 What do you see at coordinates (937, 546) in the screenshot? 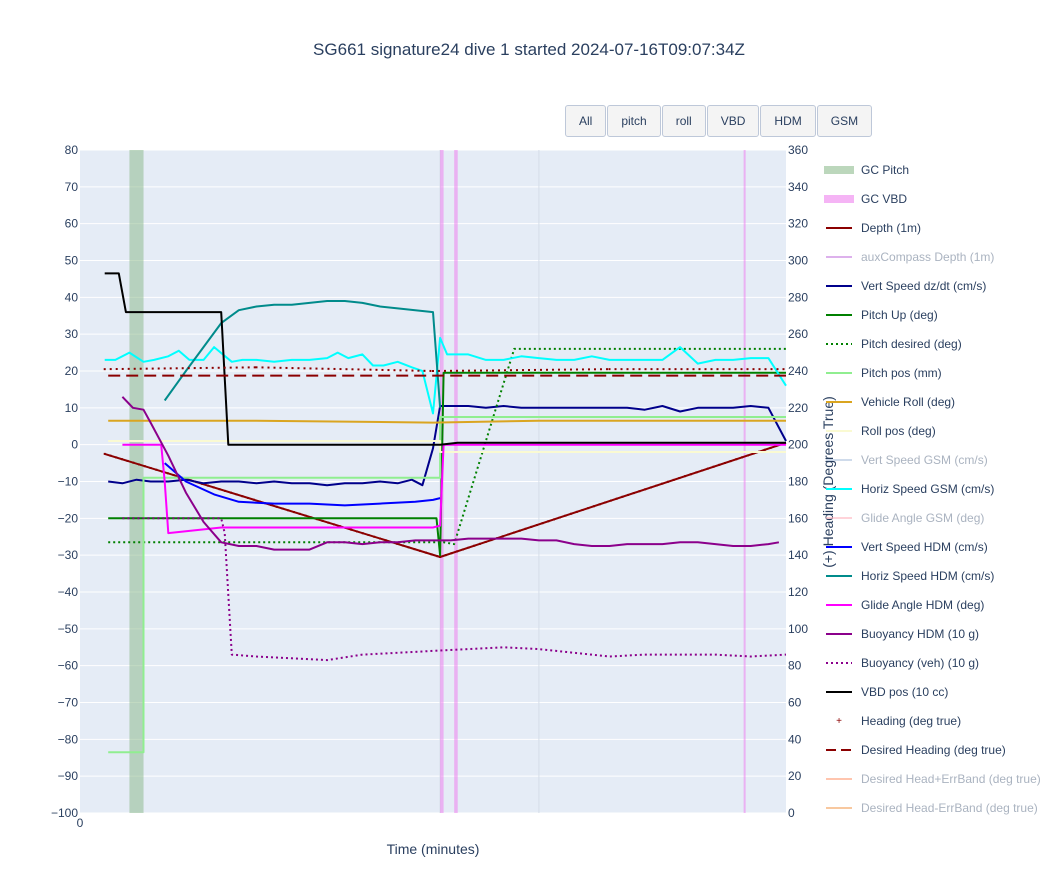
I see `legend-item-vert-speed-hdm-cm-s: Vert Speed HDM (cm/s)` at bounding box center [937, 546].